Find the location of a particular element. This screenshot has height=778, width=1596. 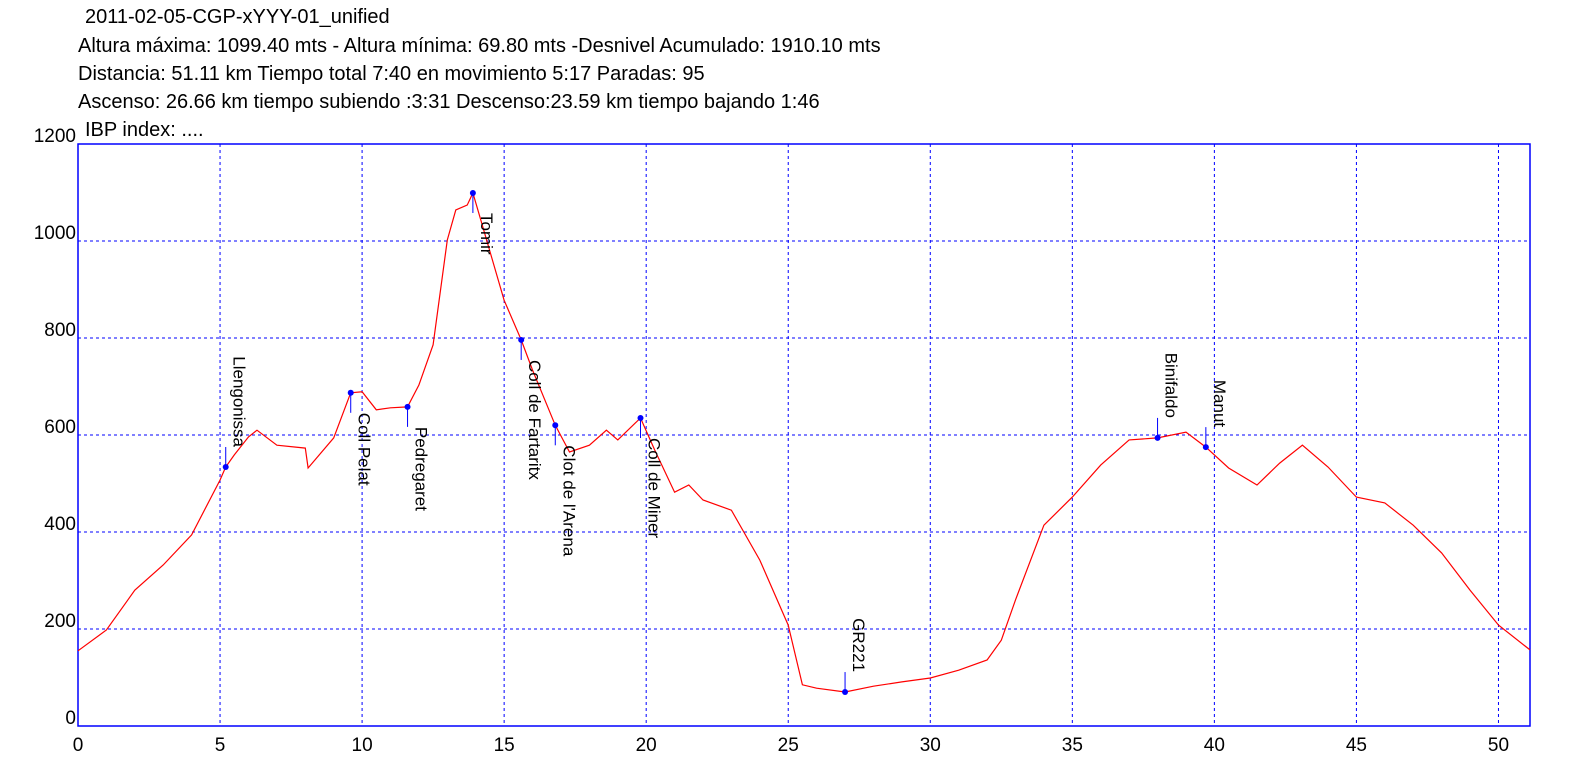

waypoint-label: Coll Pelat is located at coordinates (364, 449).